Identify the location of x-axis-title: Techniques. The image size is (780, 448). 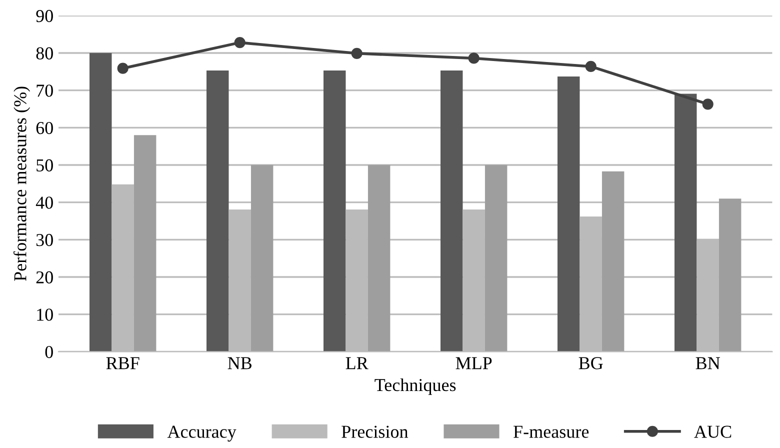
(415, 386).